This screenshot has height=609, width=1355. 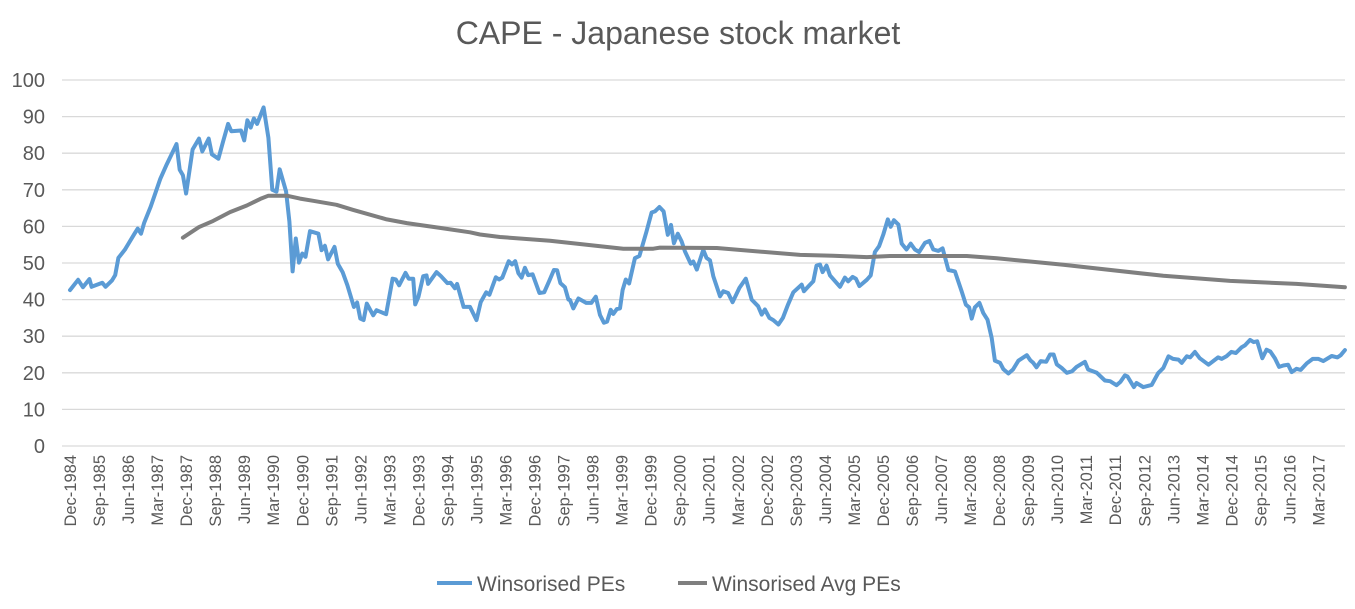 I want to click on x-tick-label: Mar-2014, so click(x=1203, y=490).